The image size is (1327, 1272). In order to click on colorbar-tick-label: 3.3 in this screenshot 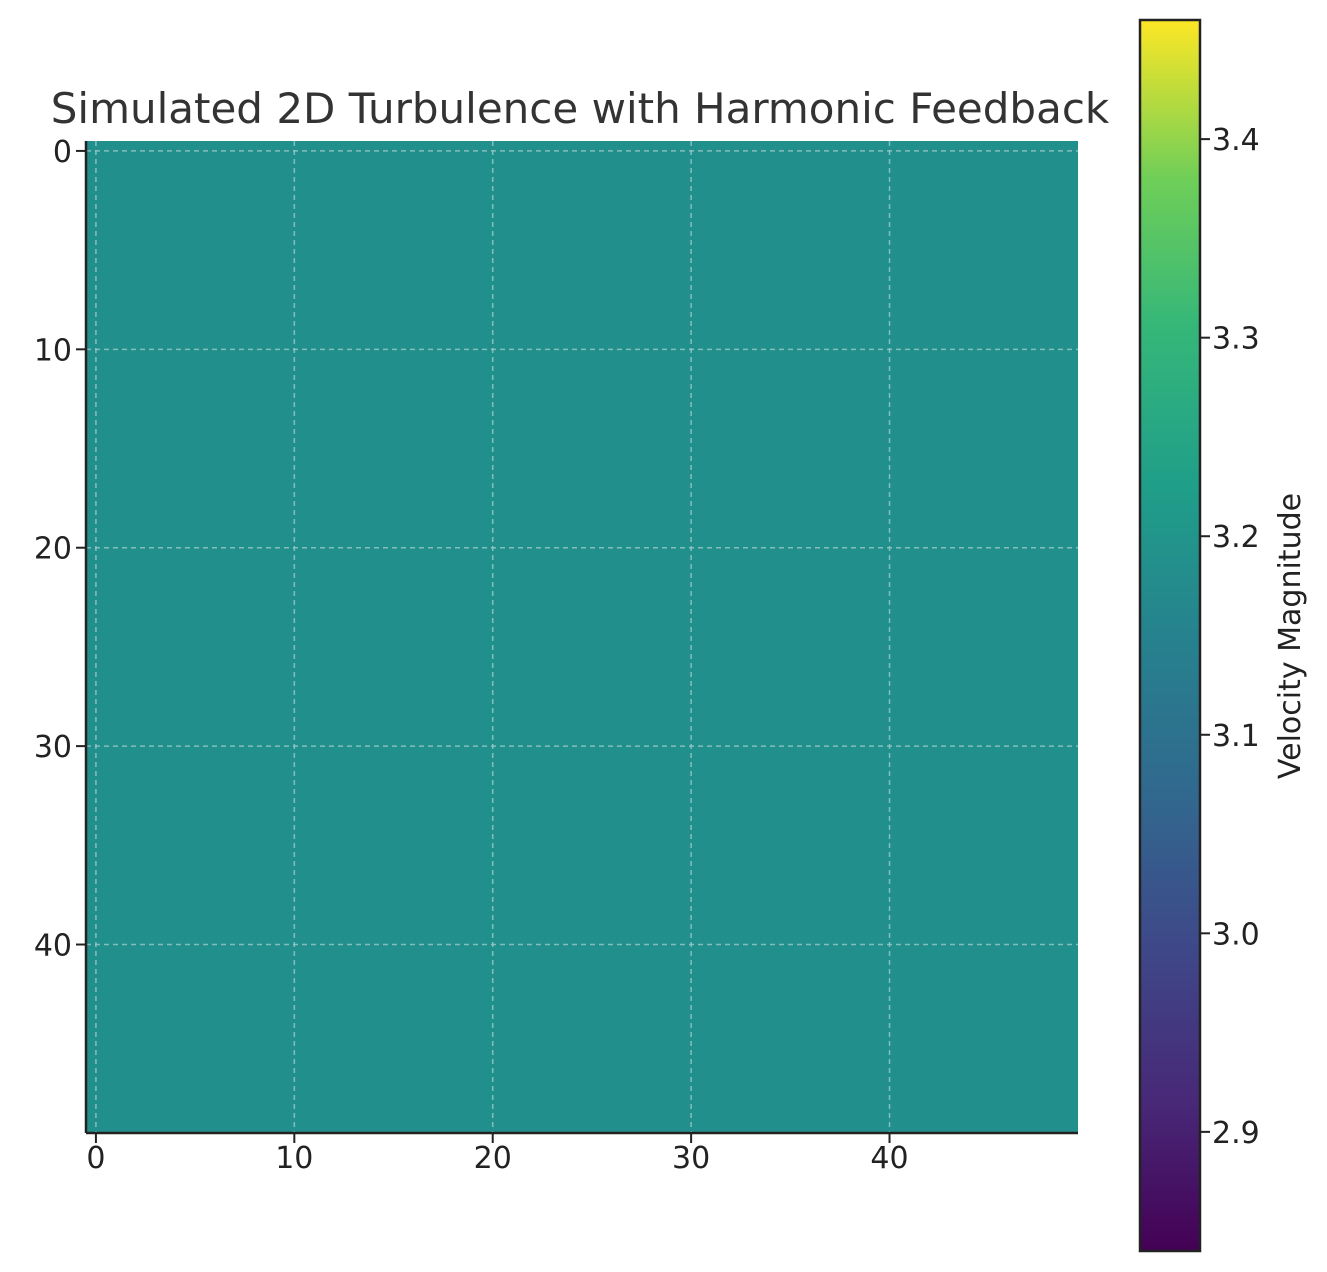, I will do `click(1236, 339)`.